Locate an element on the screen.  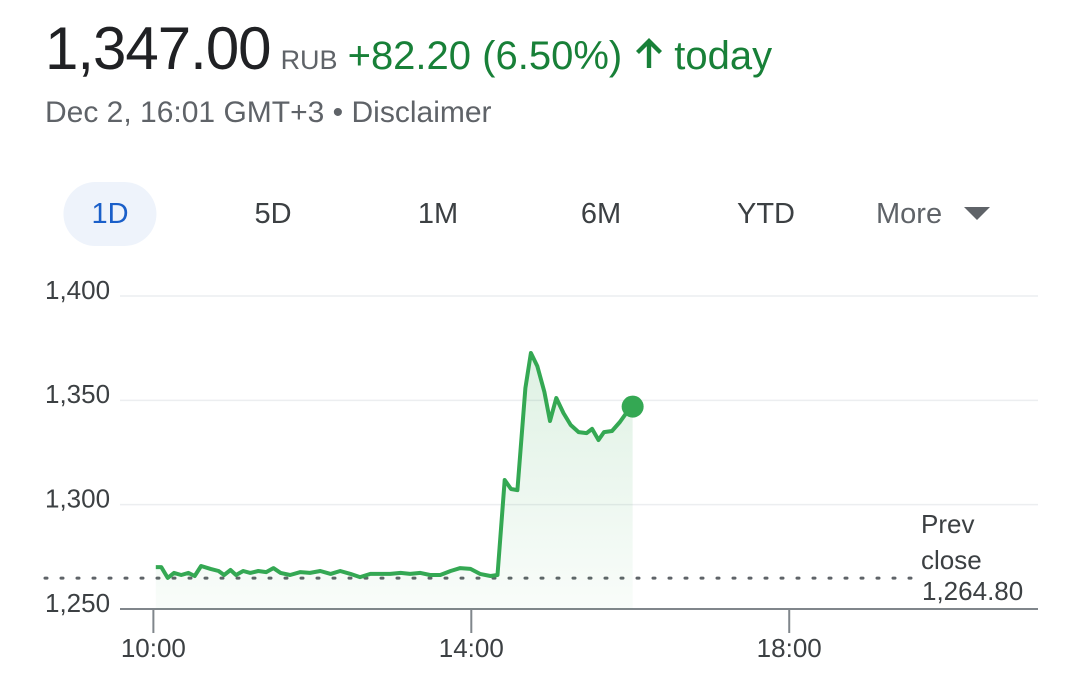
disclaimer-link: Disclaimer is located at coordinates (421, 112).